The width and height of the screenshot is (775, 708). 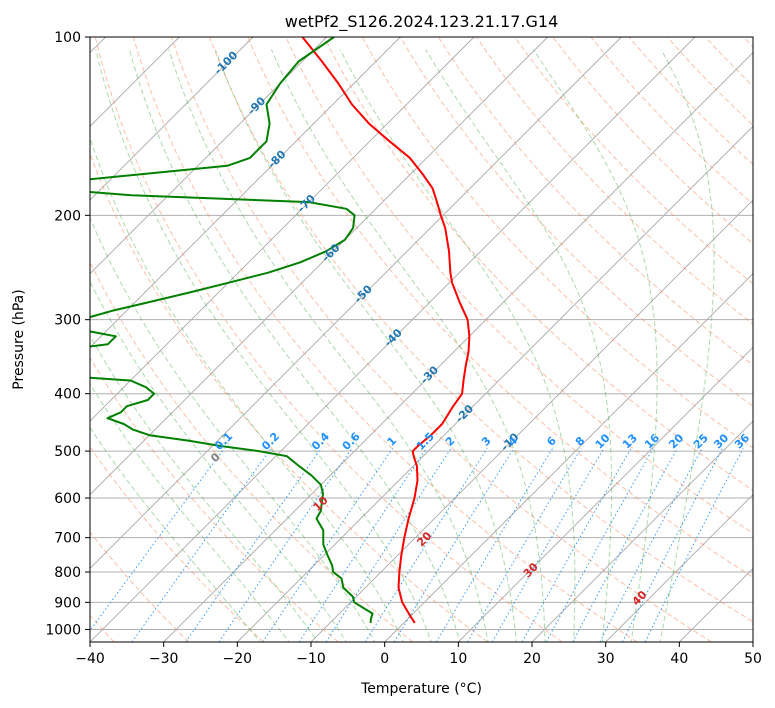 I want to click on x-tick-label: −20, so click(x=238, y=659).